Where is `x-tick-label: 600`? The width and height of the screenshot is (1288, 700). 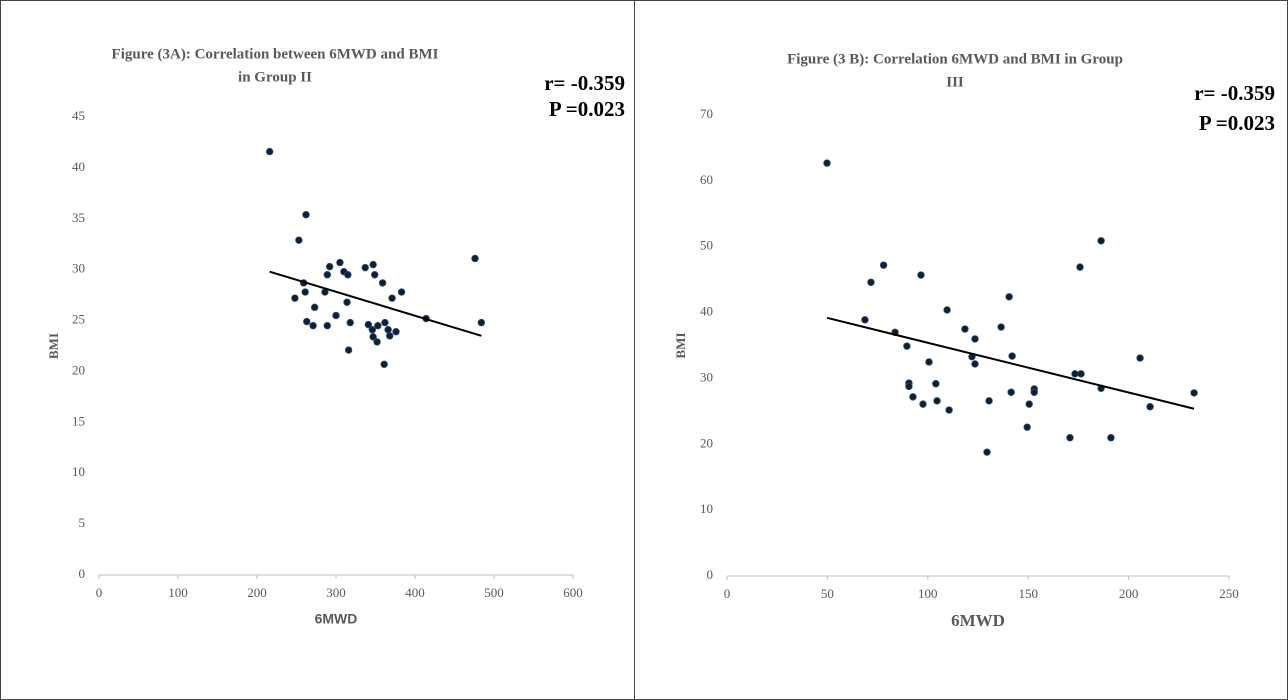 x-tick-label: 600 is located at coordinates (573, 592).